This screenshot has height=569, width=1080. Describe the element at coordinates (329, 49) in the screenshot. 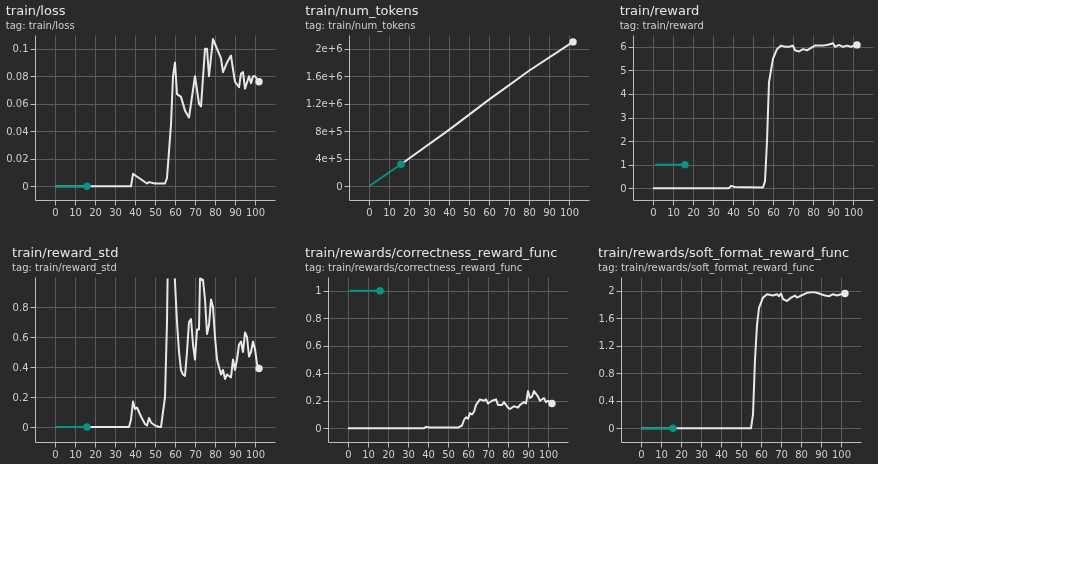

I see `y-tick-label: 2e+6` at that location.